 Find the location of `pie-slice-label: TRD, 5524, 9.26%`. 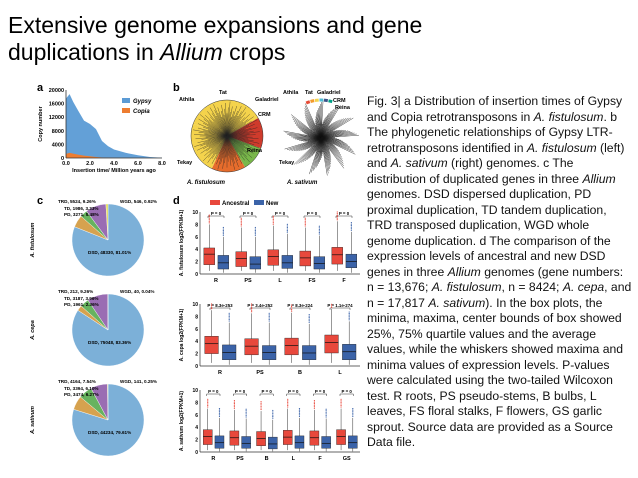

pie-slice-label: TRD, 5524, 9.26% is located at coordinates (77, 201).